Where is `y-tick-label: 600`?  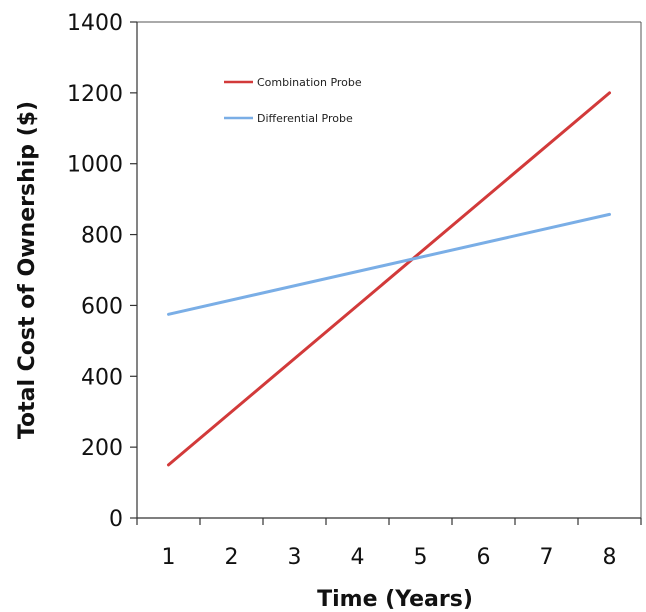
y-tick-label: 600 is located at coordinates (102, 306).